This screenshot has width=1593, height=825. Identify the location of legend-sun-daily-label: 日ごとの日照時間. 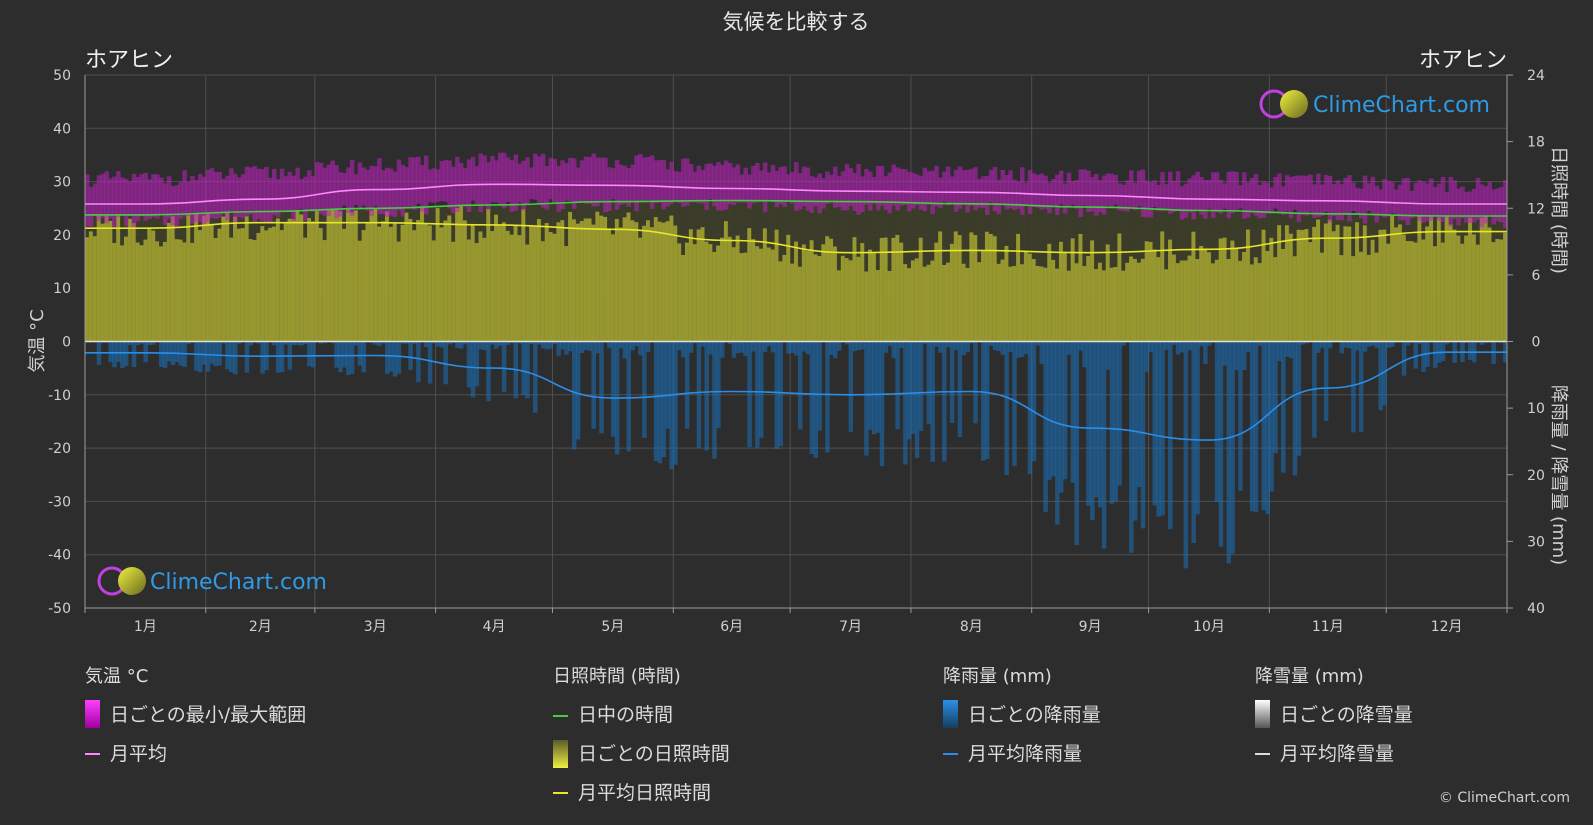
(654, 754).